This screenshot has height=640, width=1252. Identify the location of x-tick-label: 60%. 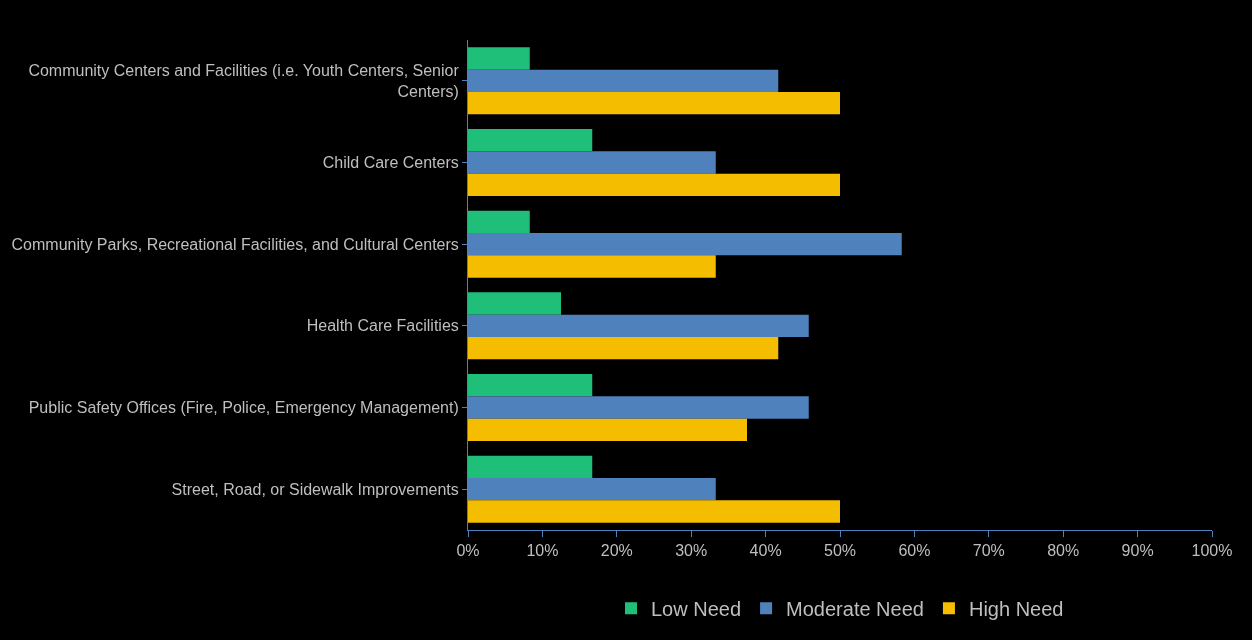
(914, 551).